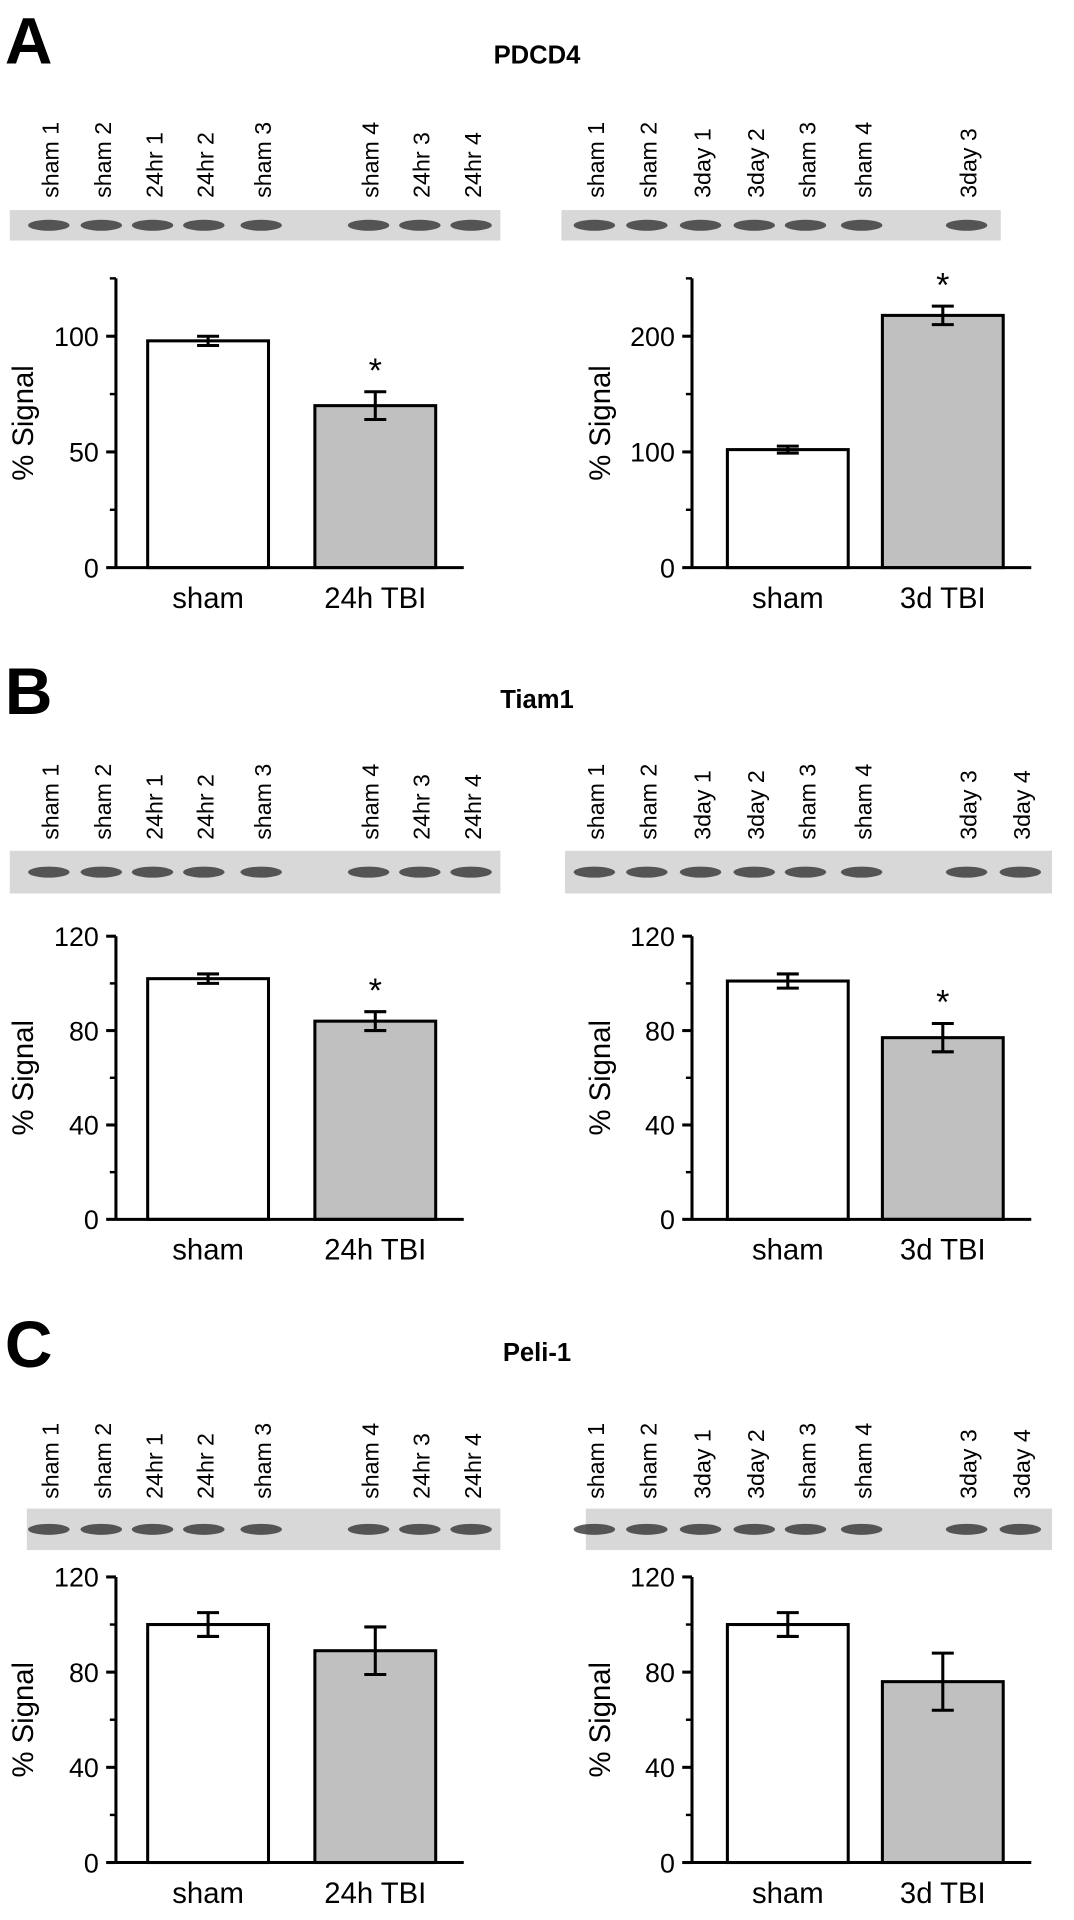 Image resolution: width=1074 pixels, height=1920 pixels. What do you see at coordinates (206, 807) in the screenshot?
I see `lane-label: 24hr 2` at bounding box center [206, 807].